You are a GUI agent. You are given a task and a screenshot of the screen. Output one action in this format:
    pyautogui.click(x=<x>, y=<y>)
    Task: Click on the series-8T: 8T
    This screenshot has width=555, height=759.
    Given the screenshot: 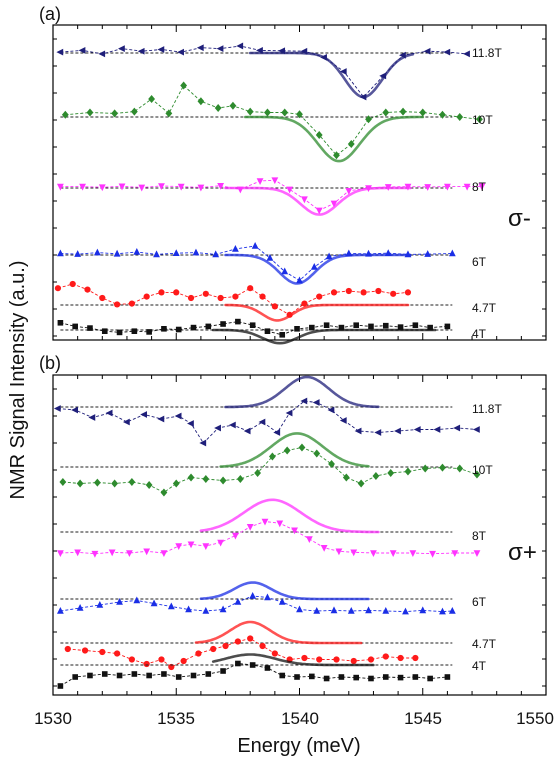 What is the action you would take?
    pyautogui.click(x=271, y=528)
    